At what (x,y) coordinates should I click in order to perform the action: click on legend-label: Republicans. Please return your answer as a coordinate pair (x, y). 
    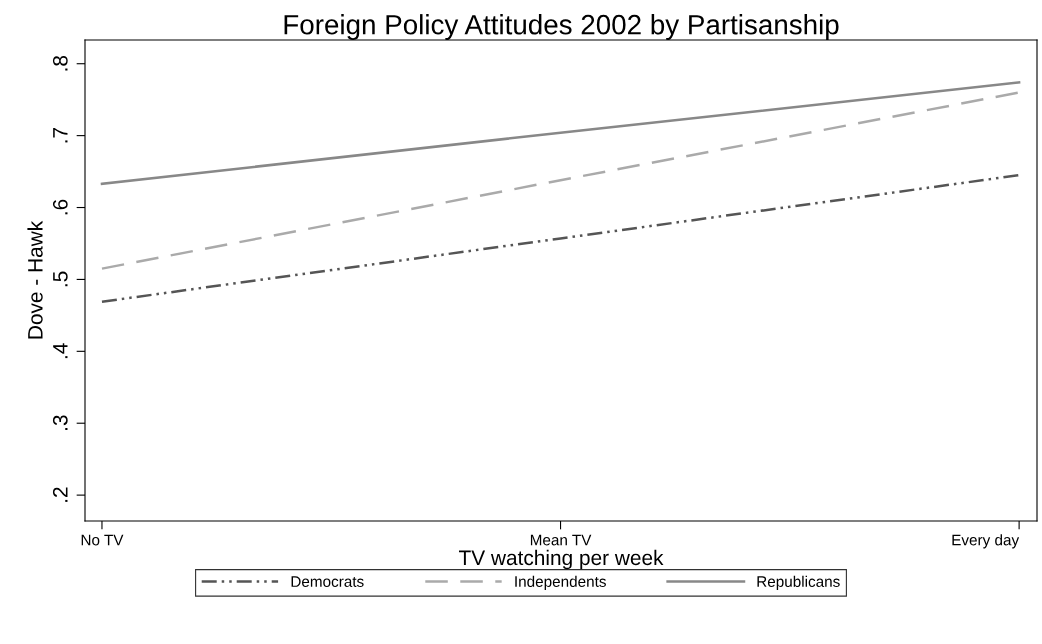
    Looking at the image, I should click on (798, 582).